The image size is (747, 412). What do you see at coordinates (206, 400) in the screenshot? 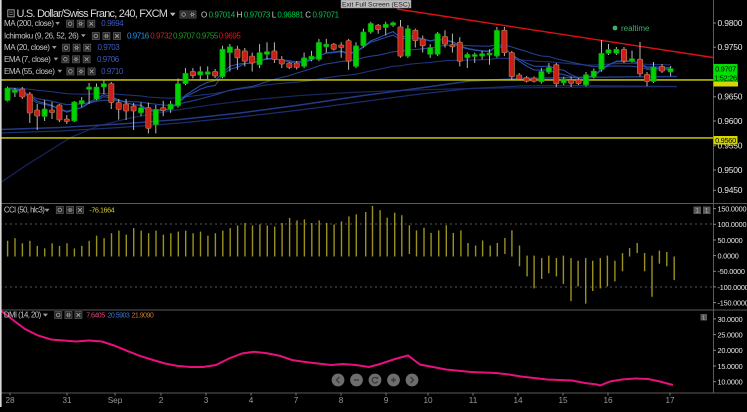
I see `svg-text: 3` at bounding box center [206, 400].